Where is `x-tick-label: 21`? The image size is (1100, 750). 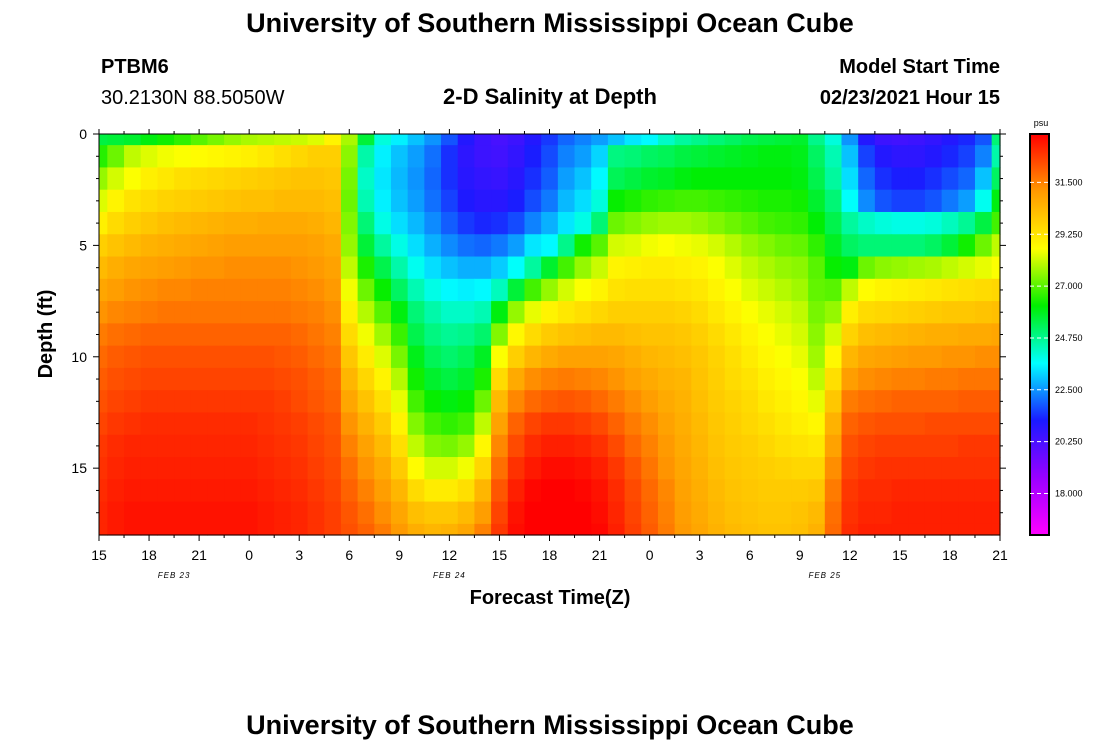 x-tick-label: 21 is located at coordinates (199, 555).